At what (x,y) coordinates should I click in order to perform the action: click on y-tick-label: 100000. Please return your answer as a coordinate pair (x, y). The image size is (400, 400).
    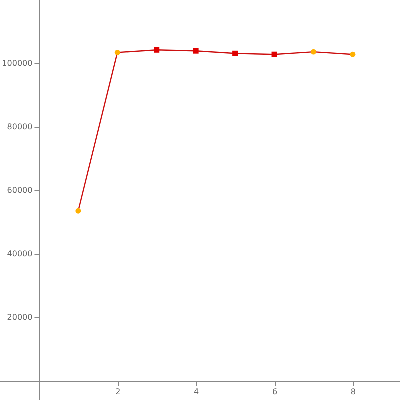
    Looking at the image, I should click on (17, 63).